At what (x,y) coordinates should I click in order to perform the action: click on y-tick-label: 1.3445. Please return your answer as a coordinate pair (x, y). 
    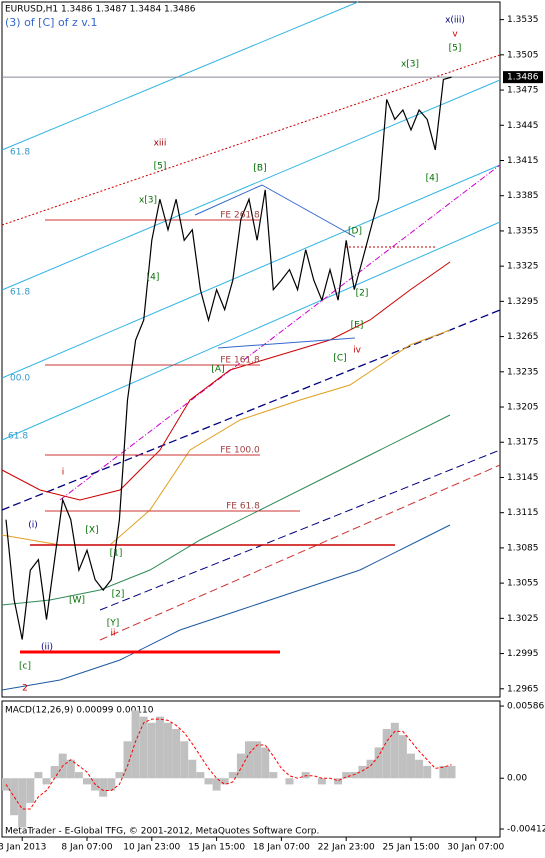
    Looking at the image, I should click on (523, 126).